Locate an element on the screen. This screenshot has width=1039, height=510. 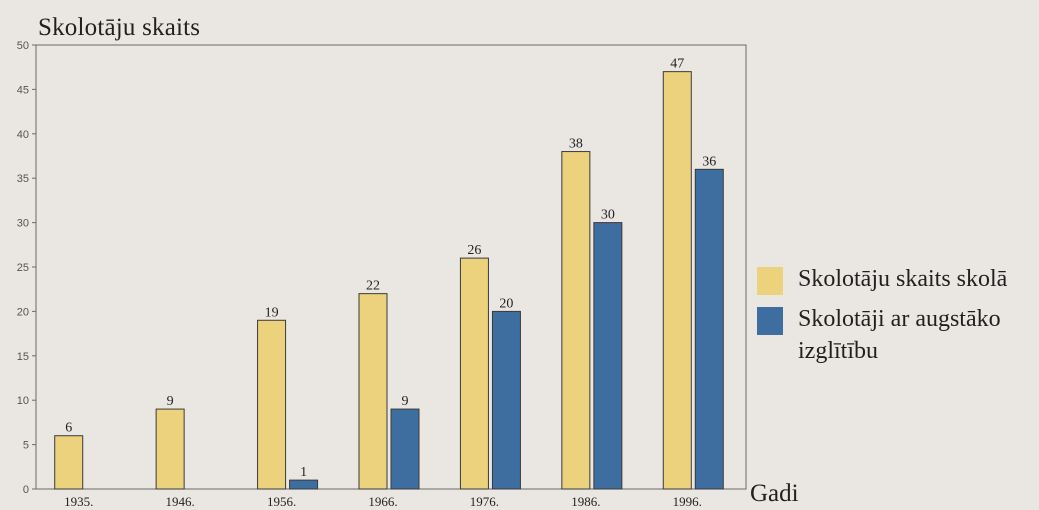
data-label: 30 is located at coordinates (608, 215).